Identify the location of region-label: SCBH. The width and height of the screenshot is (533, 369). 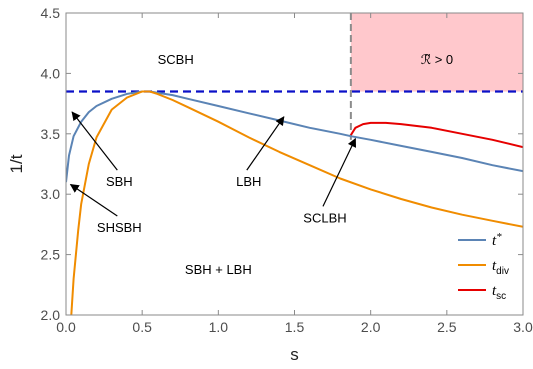
(176, 59).